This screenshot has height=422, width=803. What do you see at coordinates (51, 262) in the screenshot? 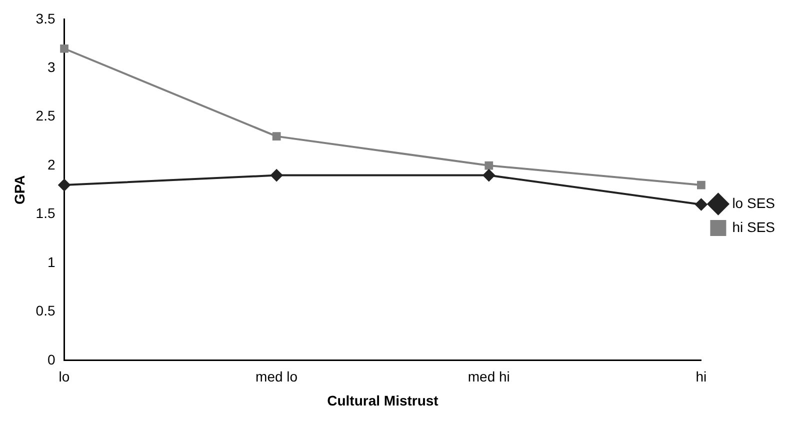
I see `y-tick-label: 1` at bounding box center [51, 262].